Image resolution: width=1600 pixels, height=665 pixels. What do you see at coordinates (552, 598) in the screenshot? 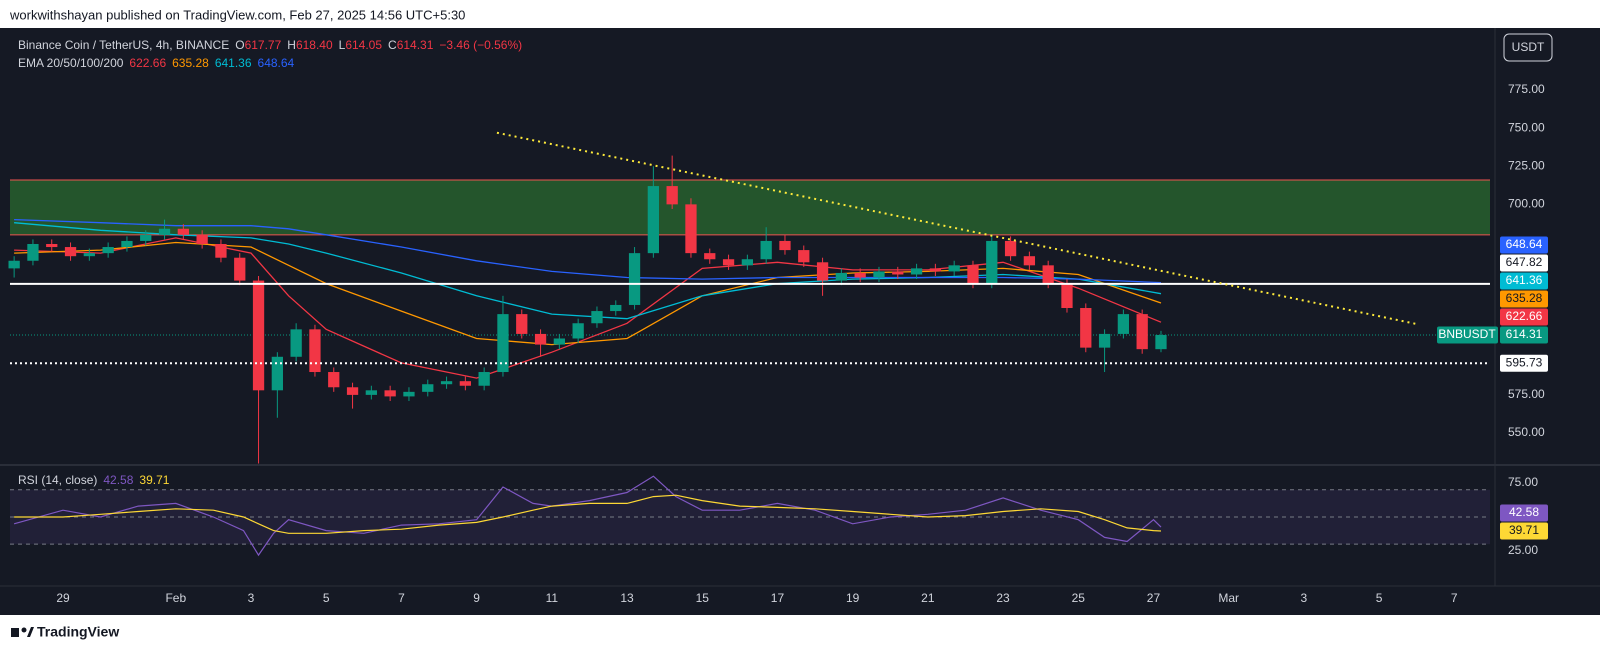
I see `x-tick-label: 11` at bounding box center [552, 598].